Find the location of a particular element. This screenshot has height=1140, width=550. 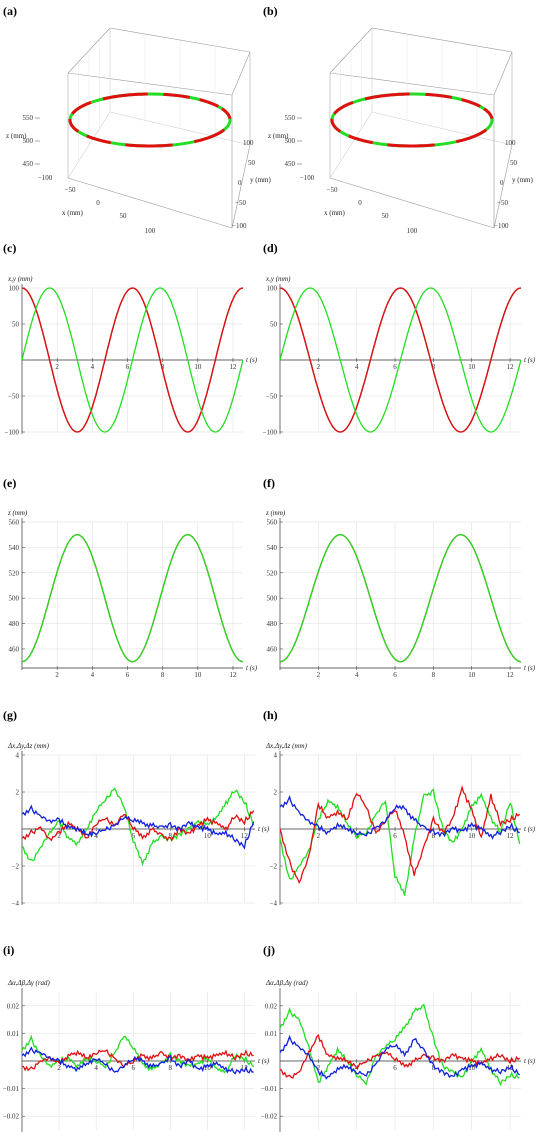

y-tick-label: 520 is located at coordinates (272, 573).